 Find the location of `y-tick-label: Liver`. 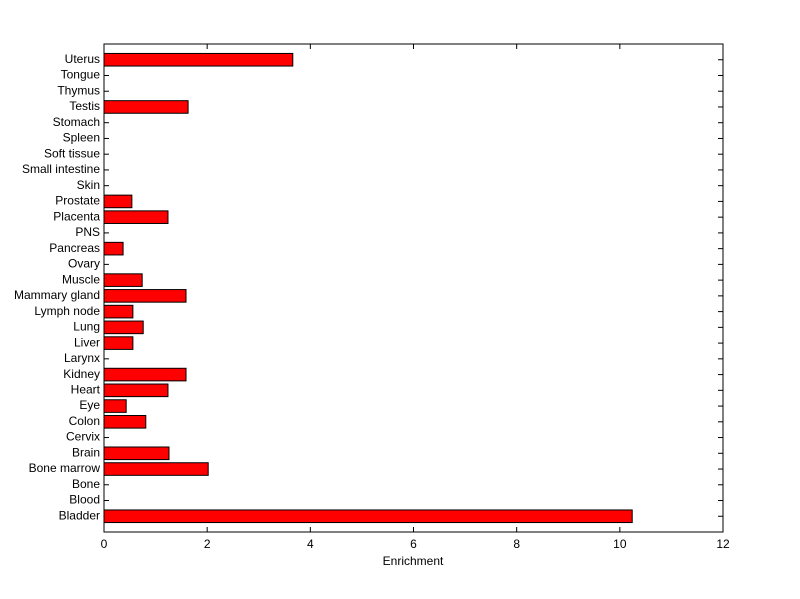

y-tick-label: Liver is located at coordinates (87, 342).